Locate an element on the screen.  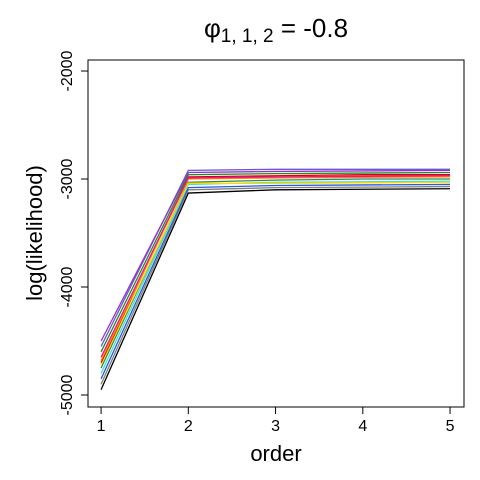
title-subscript: 1, 1, 2 is located at coordinates (247, 36).